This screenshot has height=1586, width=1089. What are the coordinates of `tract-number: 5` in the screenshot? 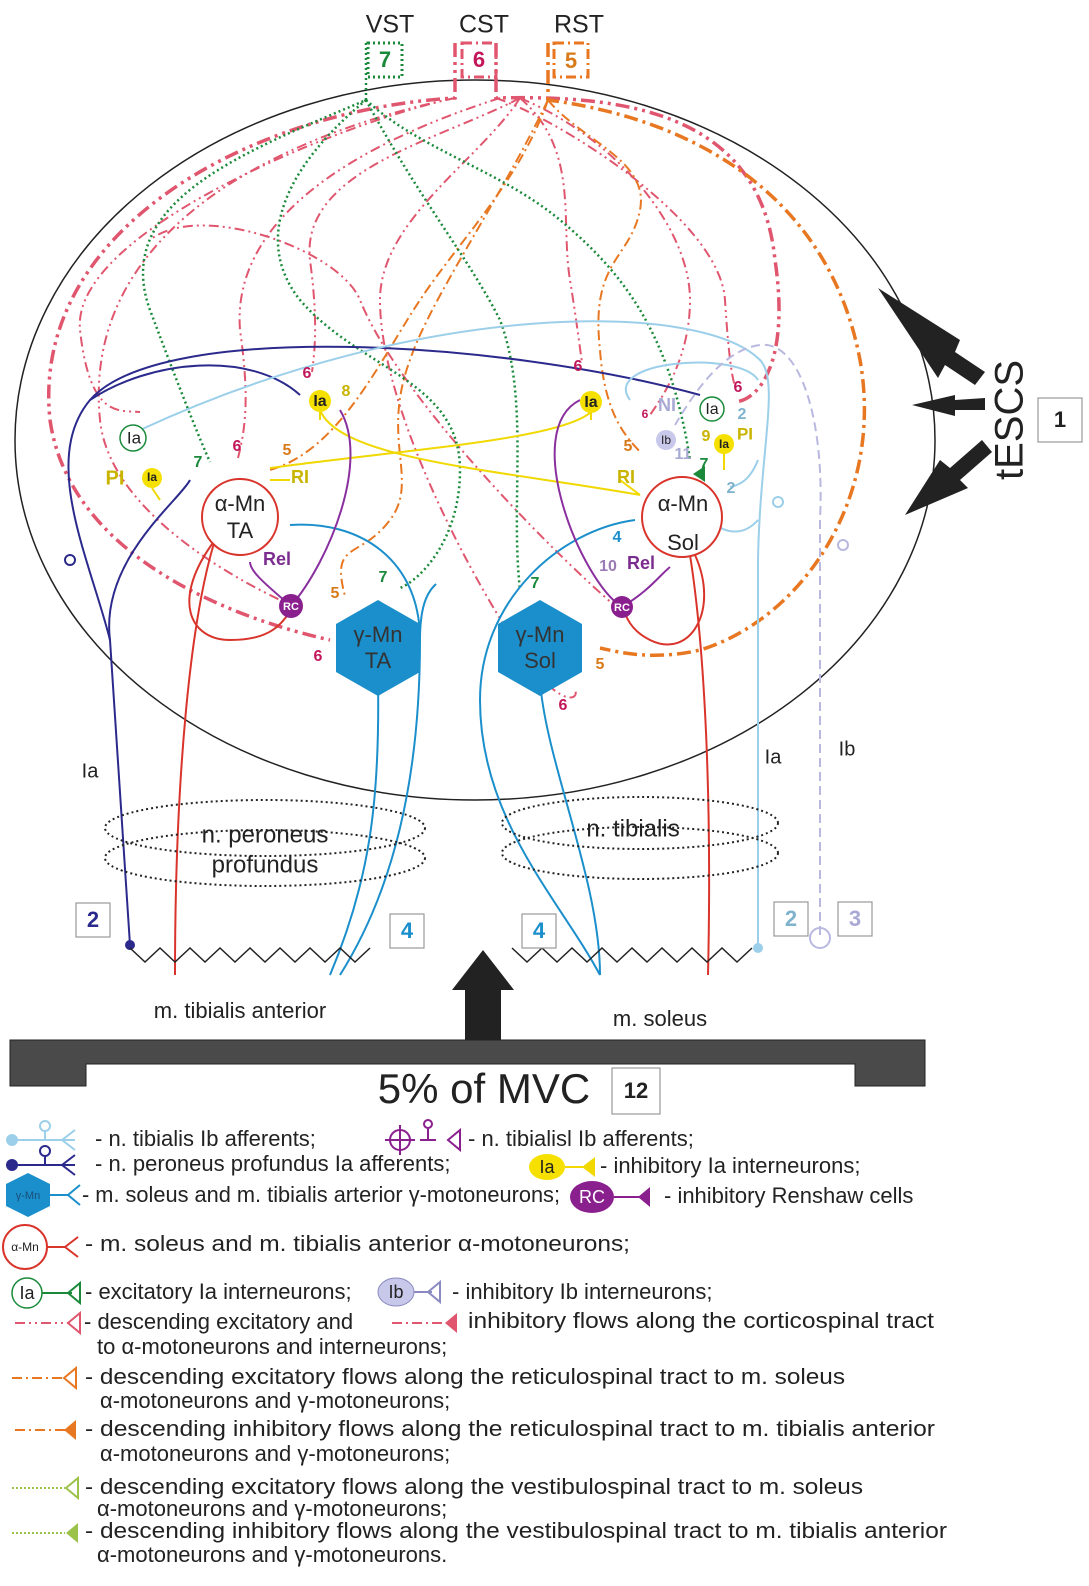 It's located at (571, 60).